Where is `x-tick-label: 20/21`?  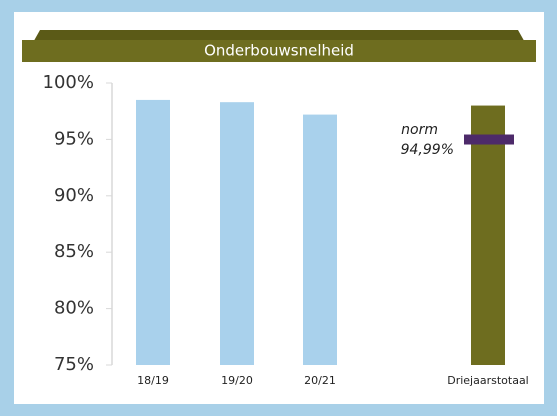 x-tick-label: 20/21 is located at coordinates (320, 380).